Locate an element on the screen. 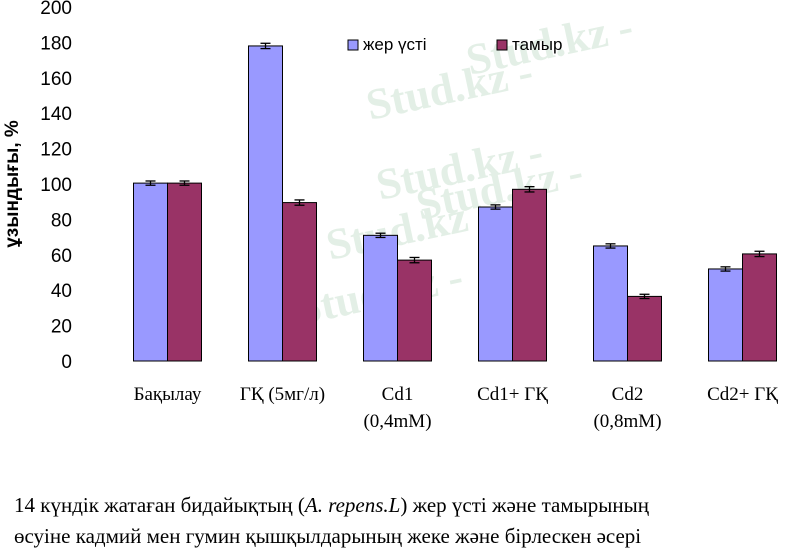 The width and height of the screenshot is (800, 556). x-category-label: Бақылау is located at coordinates (168, 394).